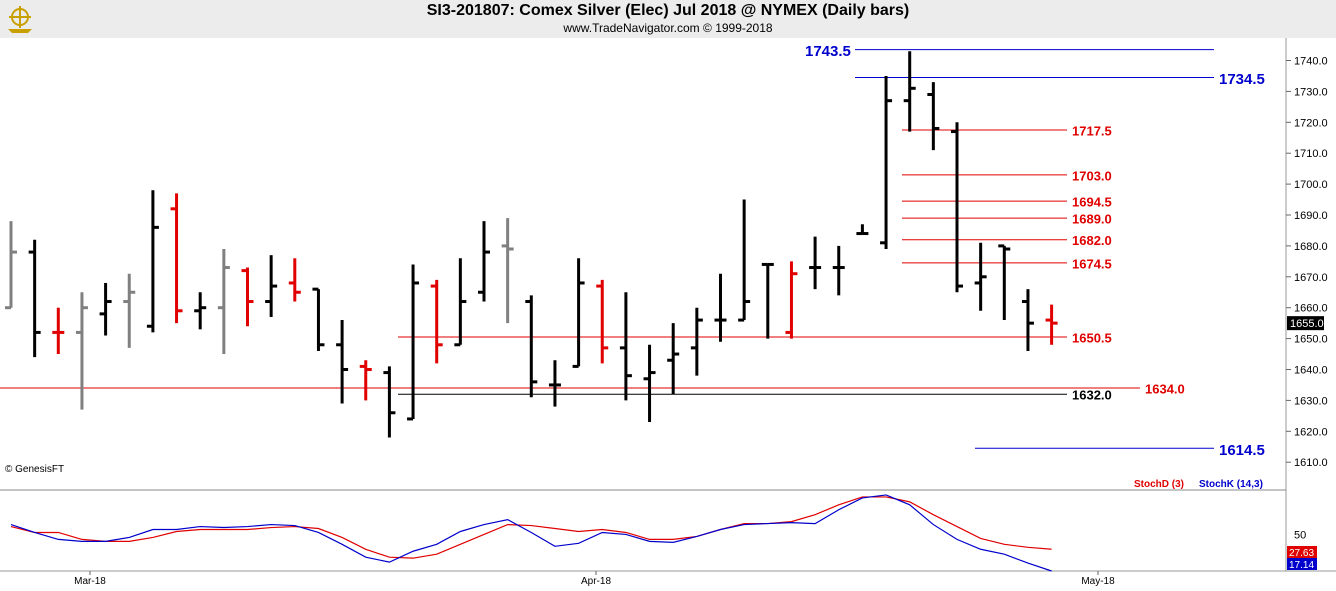  I want to click on last-price-box, so click(1305, 323).